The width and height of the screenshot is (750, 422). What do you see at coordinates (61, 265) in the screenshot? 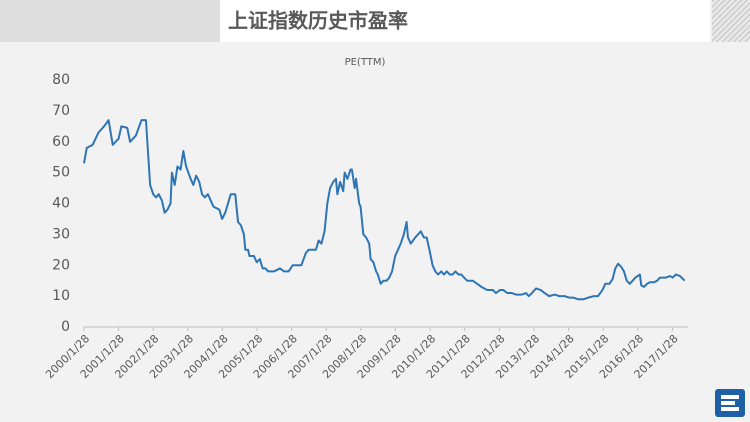
I see `y-tick-label: 20` at bounding box center [61, 265].